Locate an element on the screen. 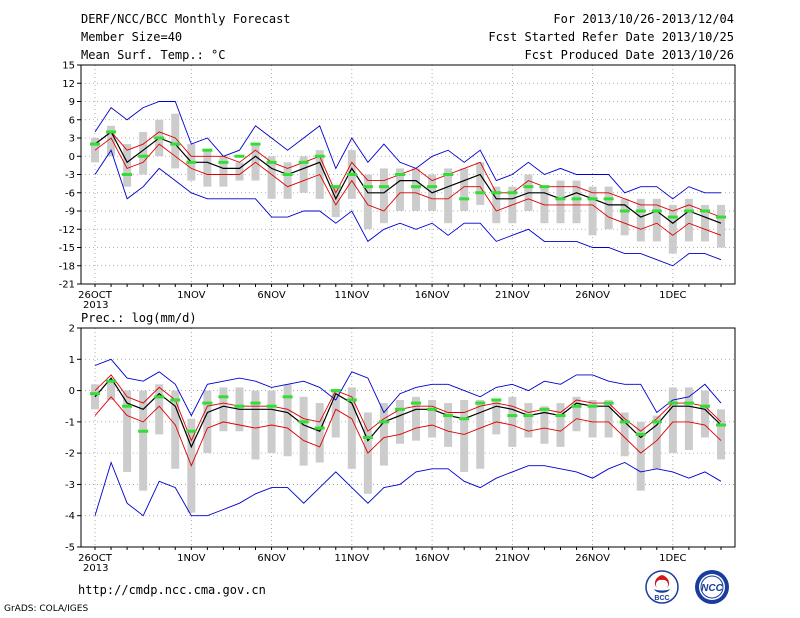  source-url: http://cmdp.ncc.cma.gov.cn is located at coordinates (172, 590).